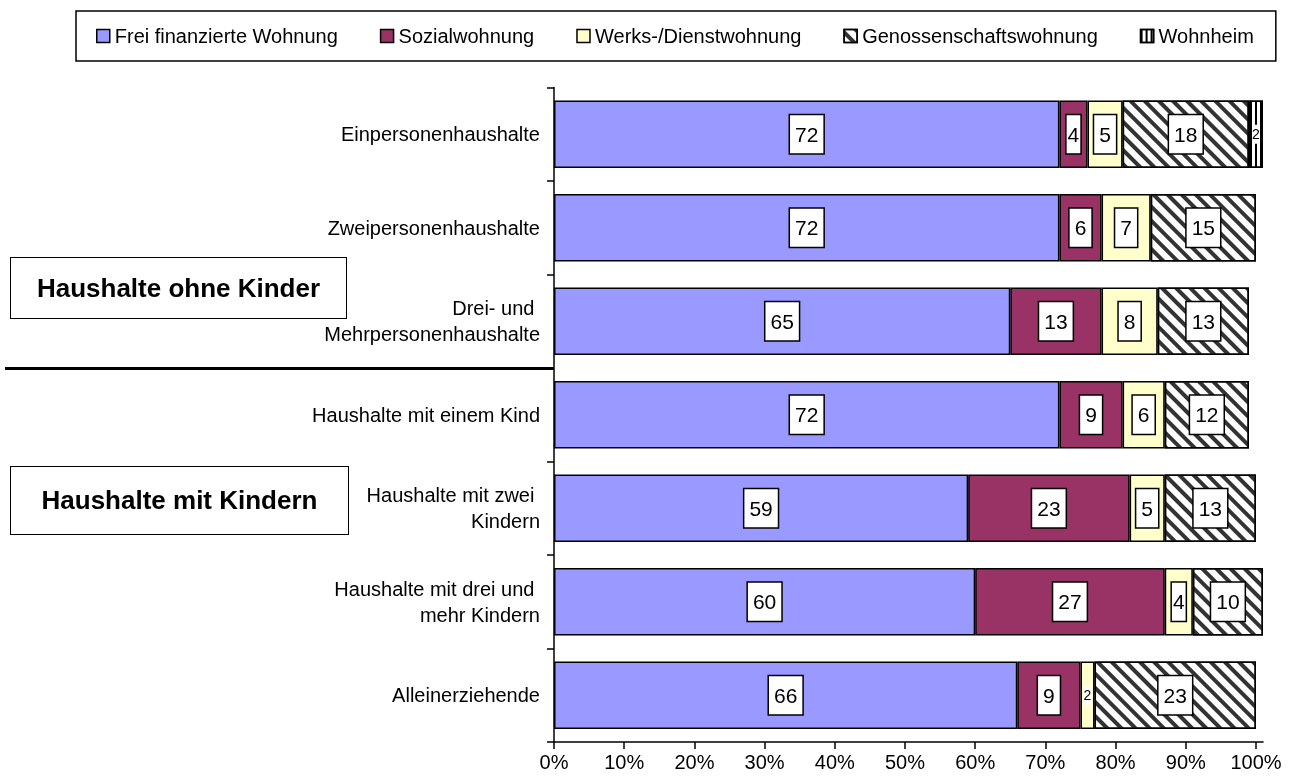 Image resolution: width=1295 pixels, height=784 pixels. Describe the element at coordinates (179, 500) in the screenshot. I see `text: Haushalte mit Kindern` at that location.